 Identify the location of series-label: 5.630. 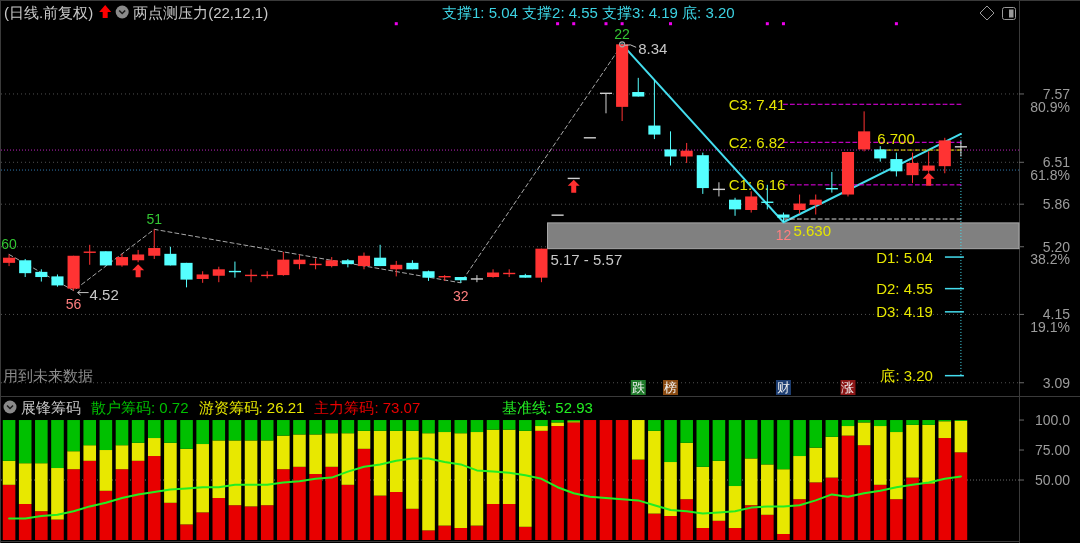
(812, 230).